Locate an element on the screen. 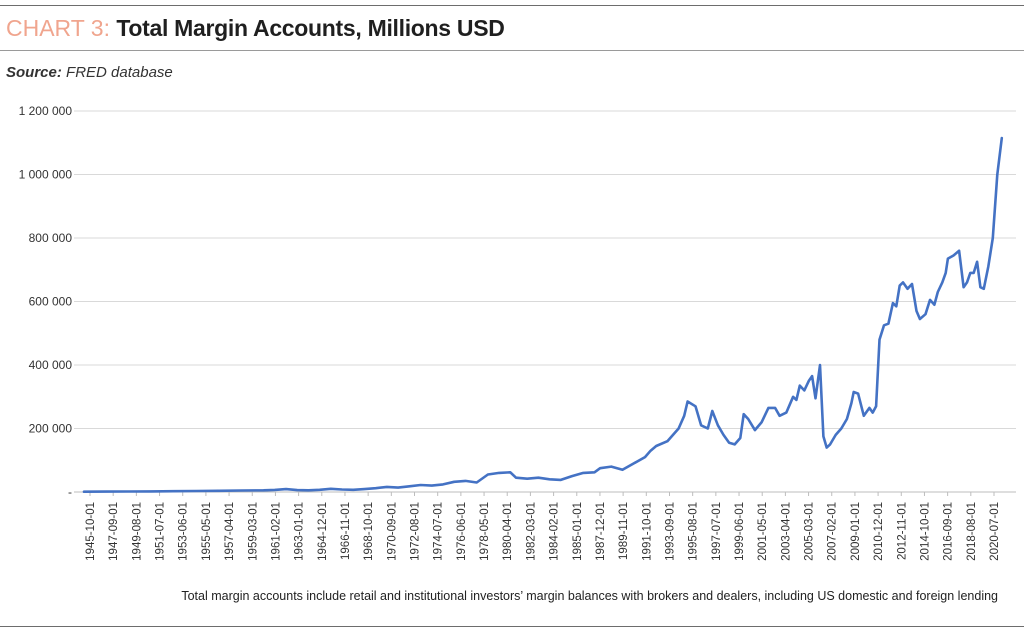 The image size is (1024, 635). x-tick-label: 2014-10-01 is located at coordinates (925, 531).